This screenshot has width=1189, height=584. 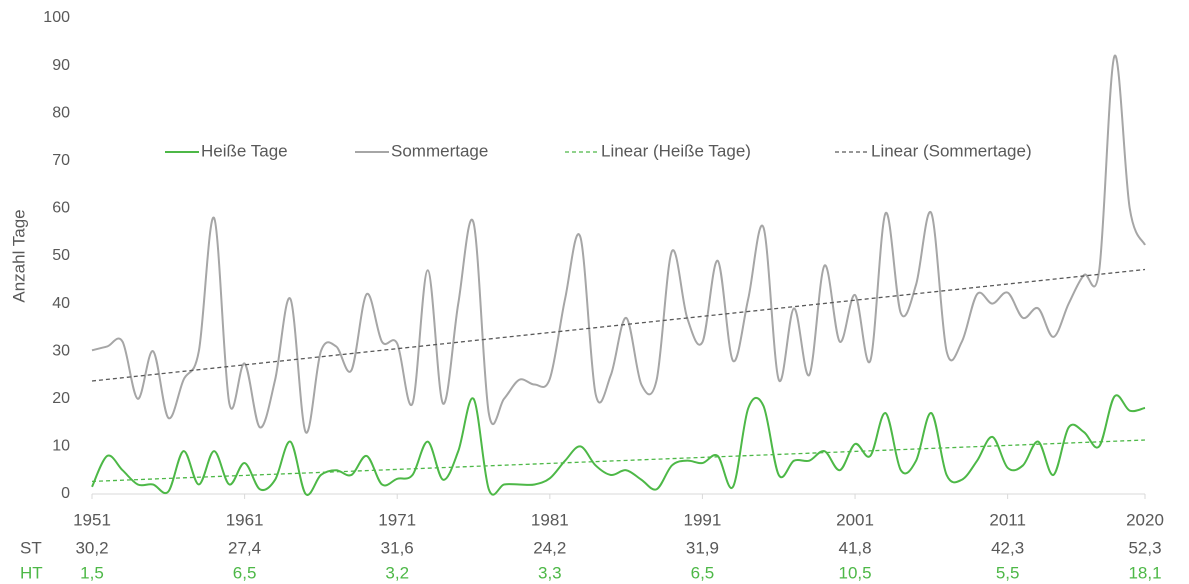 I want to click on x-tick-label: 2011, so click(x=1007, y=519).